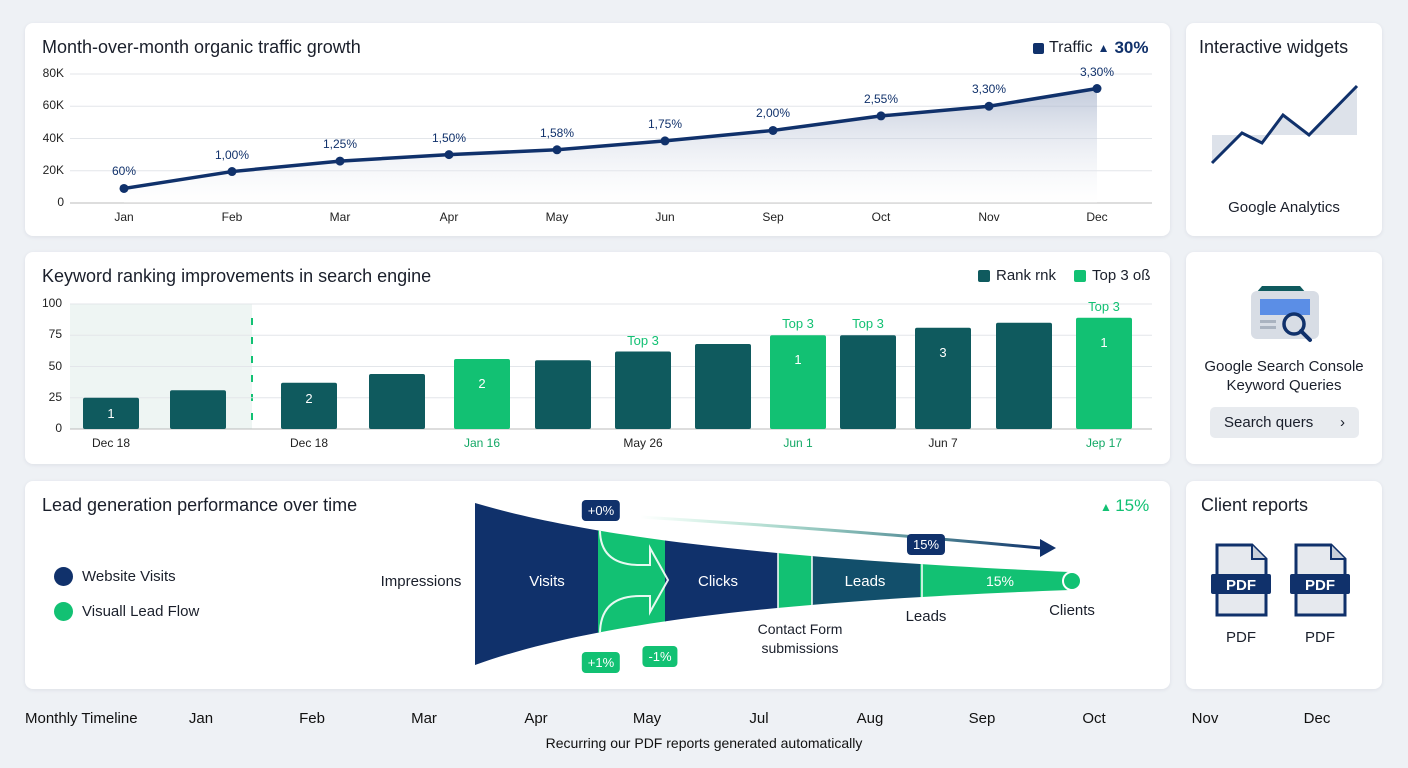  I want to click on timeline-month: Aug, so click(870, 718).